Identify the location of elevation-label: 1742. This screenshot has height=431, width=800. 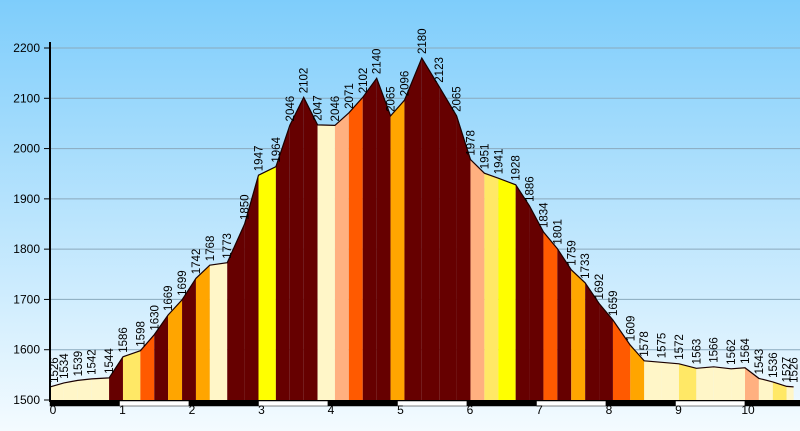
(197, 262).